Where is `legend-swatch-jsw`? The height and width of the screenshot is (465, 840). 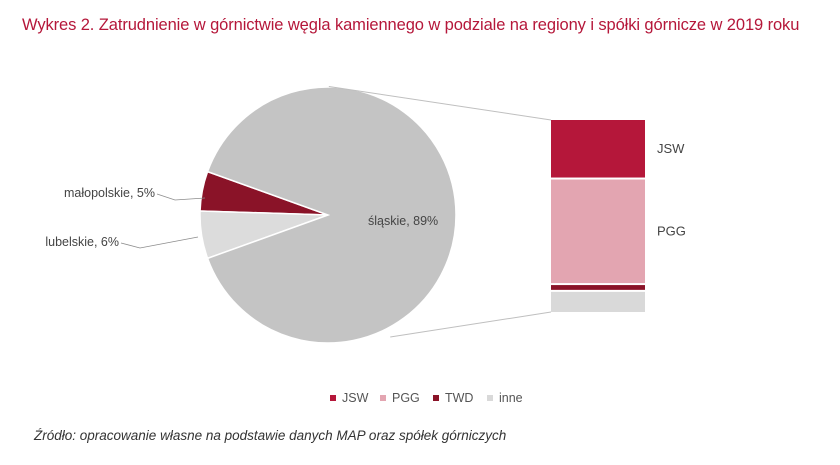
legend-swatch-jsw is located at coordinates (333, 398).